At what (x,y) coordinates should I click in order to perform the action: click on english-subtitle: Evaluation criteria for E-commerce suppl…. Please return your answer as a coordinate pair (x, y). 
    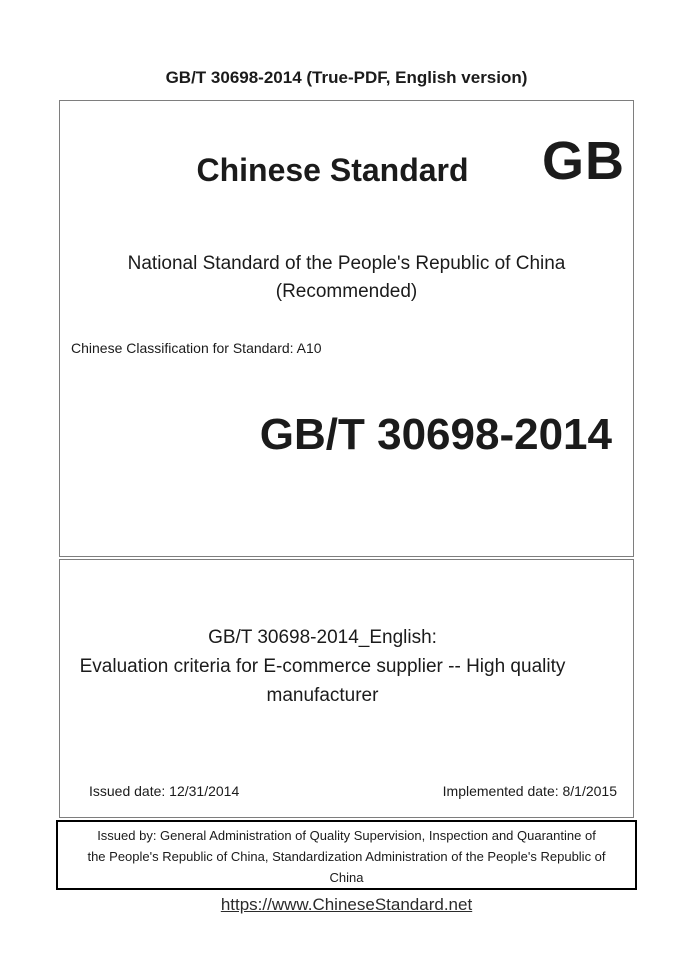
    Looking at the image, I should click on (322, 681).